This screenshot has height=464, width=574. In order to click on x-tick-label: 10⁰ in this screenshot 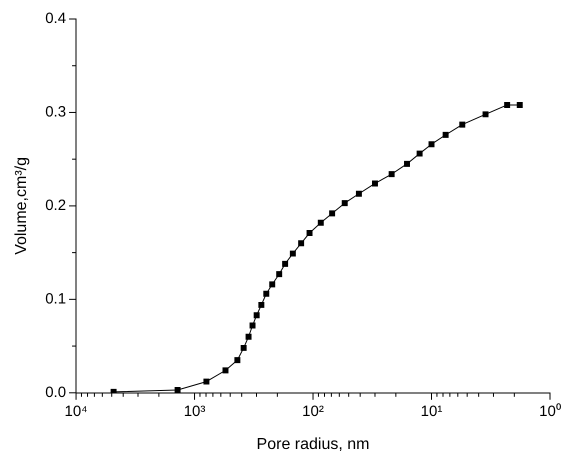, I will do `click(550, 411)`.